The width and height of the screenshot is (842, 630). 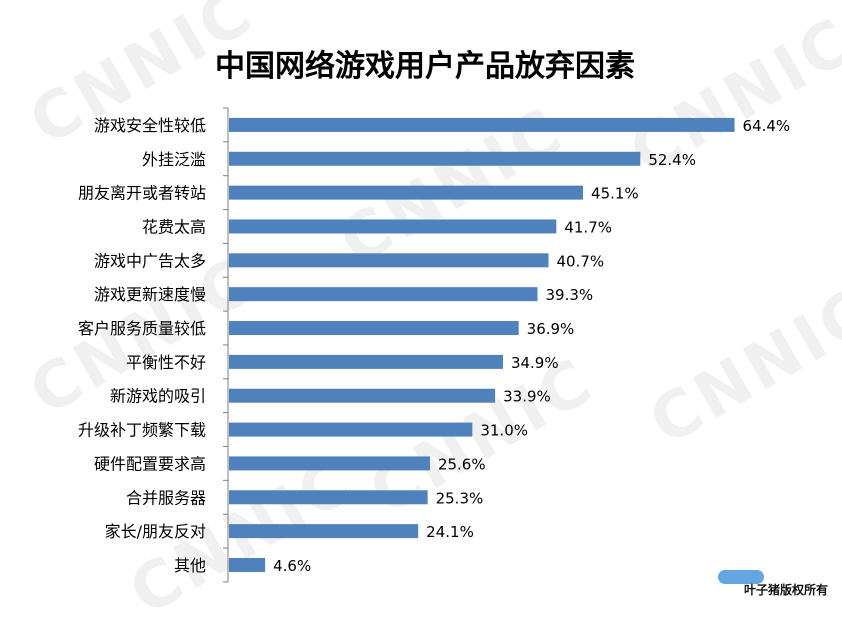 I want to click on copyright-credit: 叶子猪版权所有, so click(x=785, y=590).